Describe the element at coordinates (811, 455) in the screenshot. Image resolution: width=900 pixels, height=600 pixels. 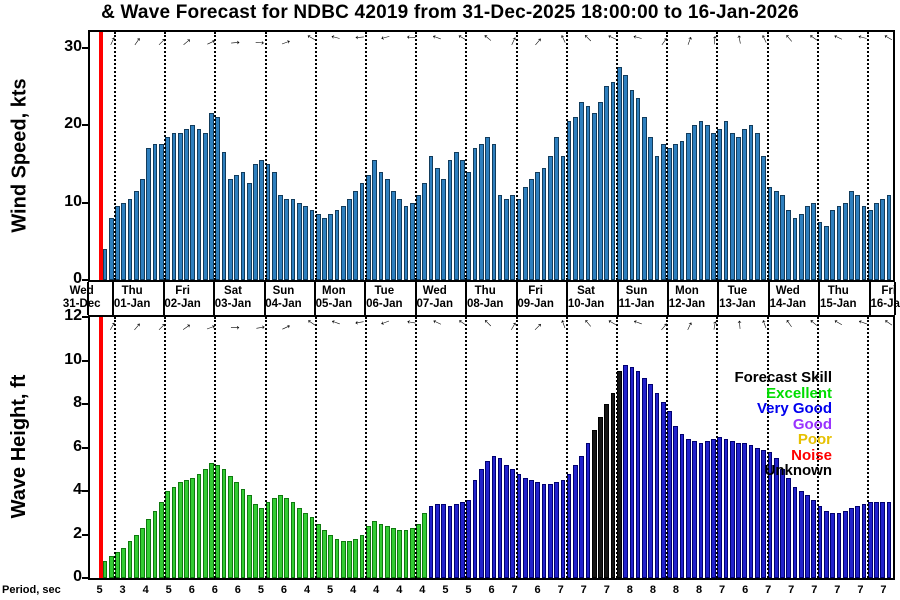
I see `legend-item: Noise` at that location.